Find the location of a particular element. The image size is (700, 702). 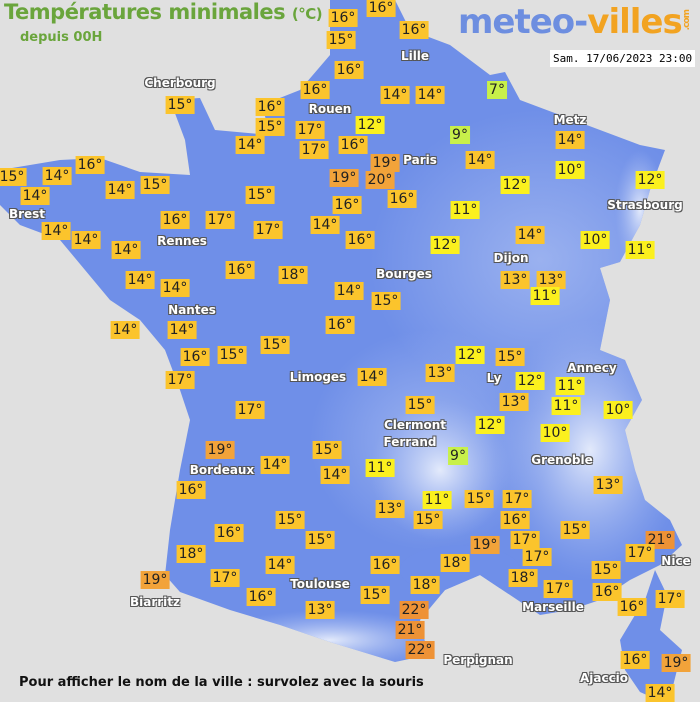

temperature-marker: 21° is located at coordinates (410, 630).